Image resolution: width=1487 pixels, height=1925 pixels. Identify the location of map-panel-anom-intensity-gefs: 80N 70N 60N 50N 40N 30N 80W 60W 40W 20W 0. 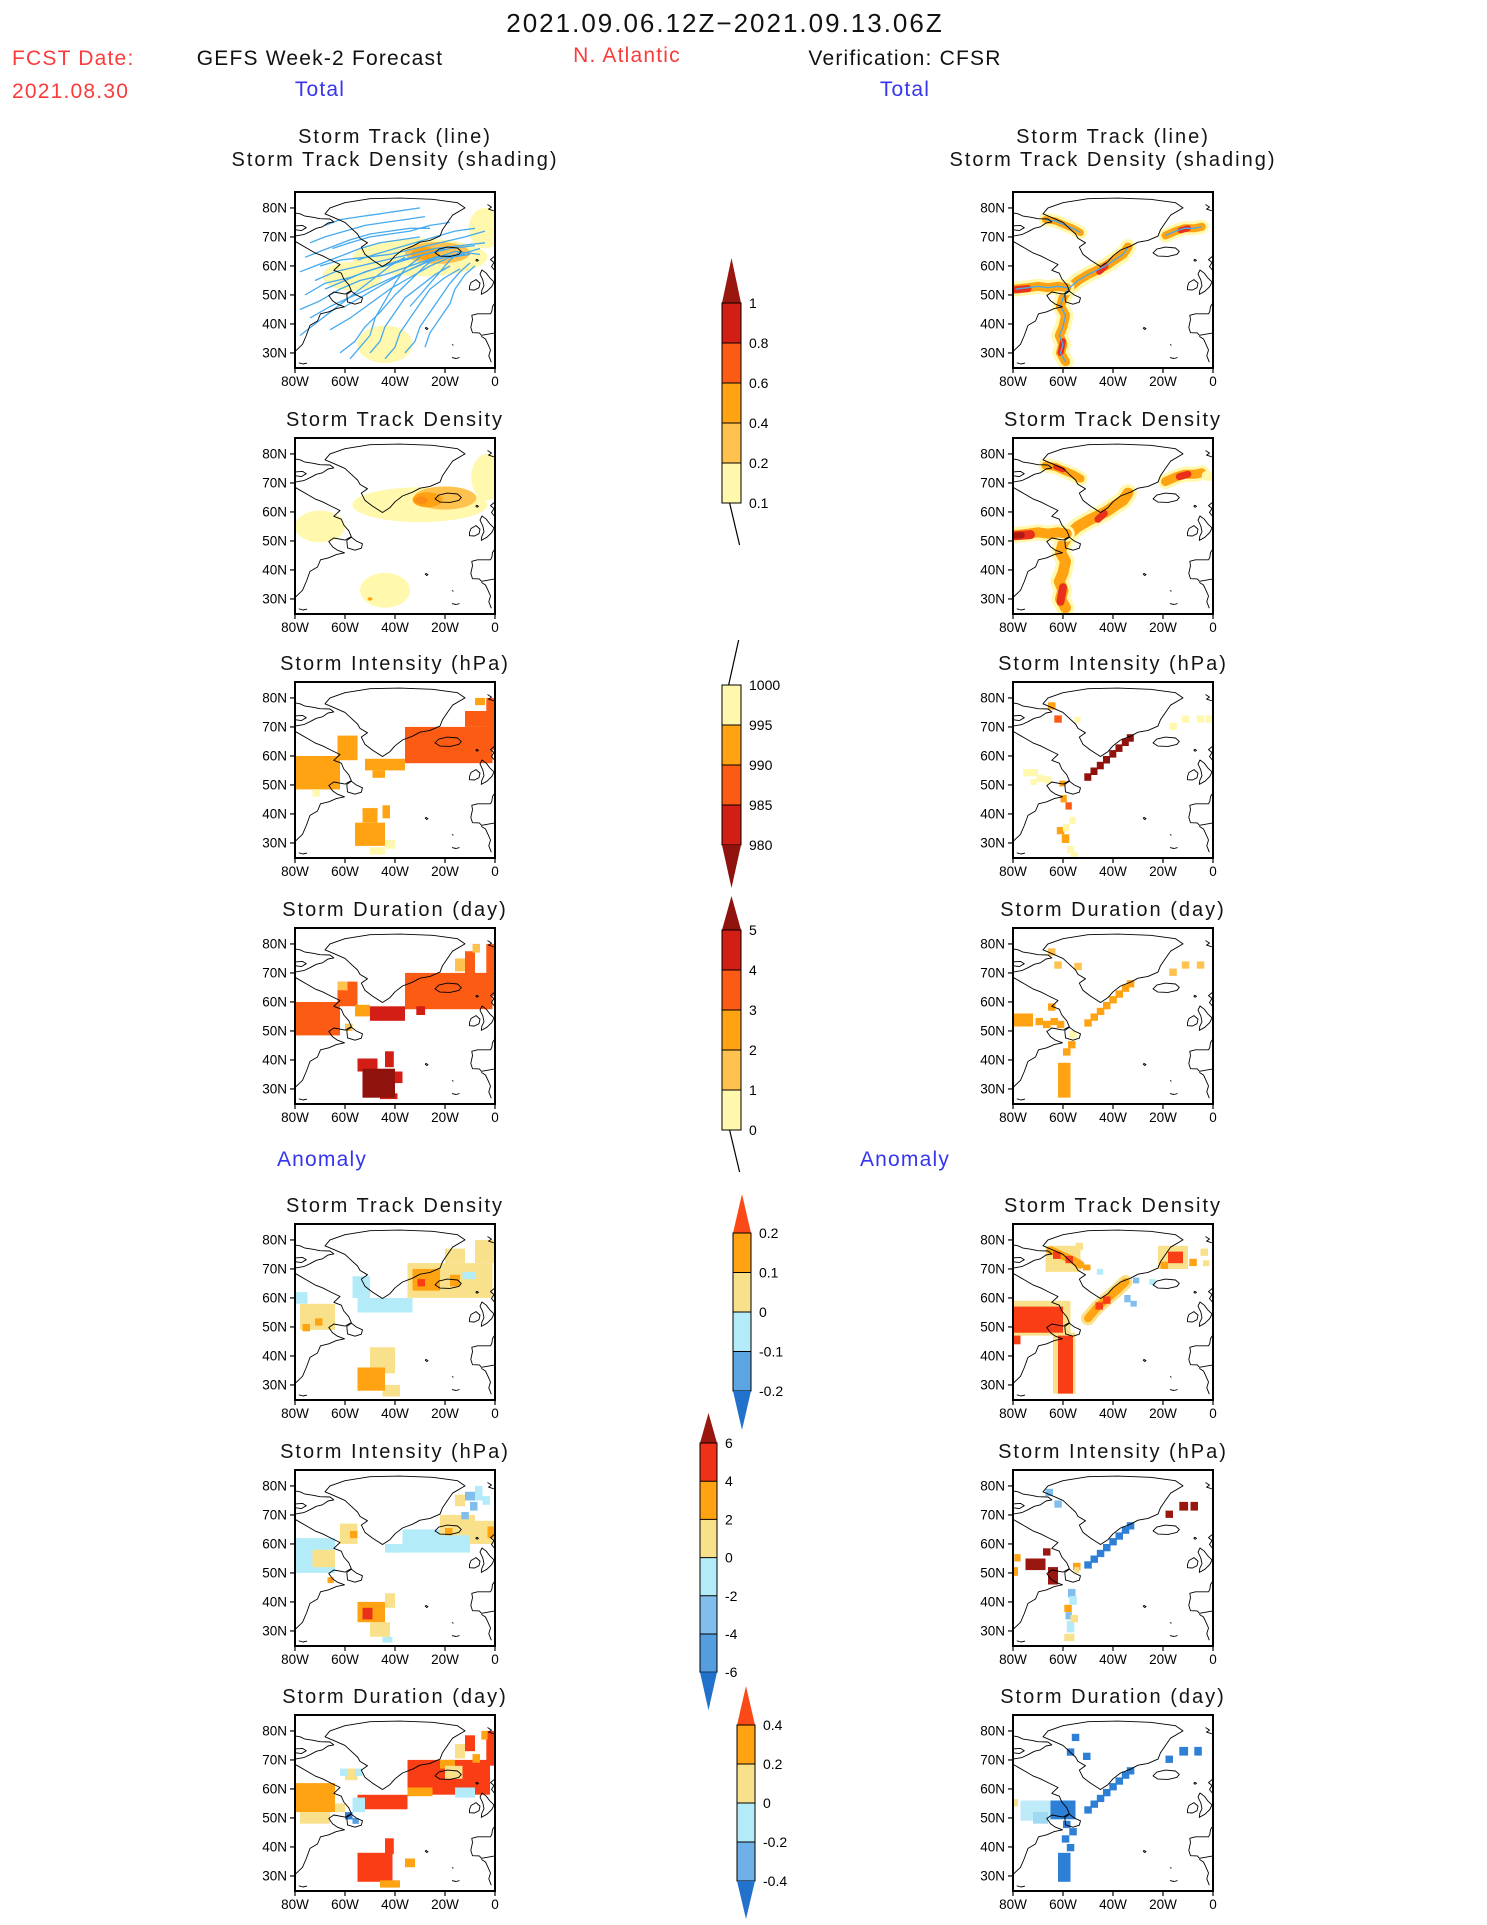
(380, 1568).